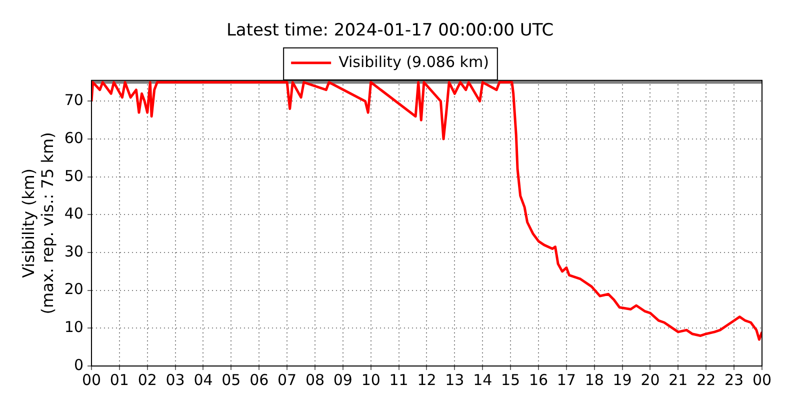 The width and height of the screenshot is (800, 400). What do you see at coordinates (398, 379) in the screenshot?
I see `x-tick-label: 11` at bounding box center [398, 379].